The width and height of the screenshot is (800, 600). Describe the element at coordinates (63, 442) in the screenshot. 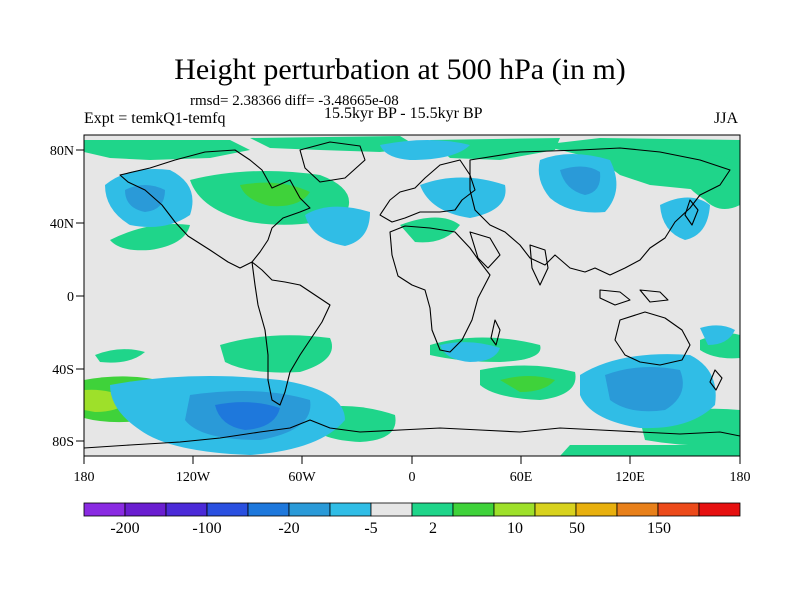

I see `y-tick-label: 80S` at that location.